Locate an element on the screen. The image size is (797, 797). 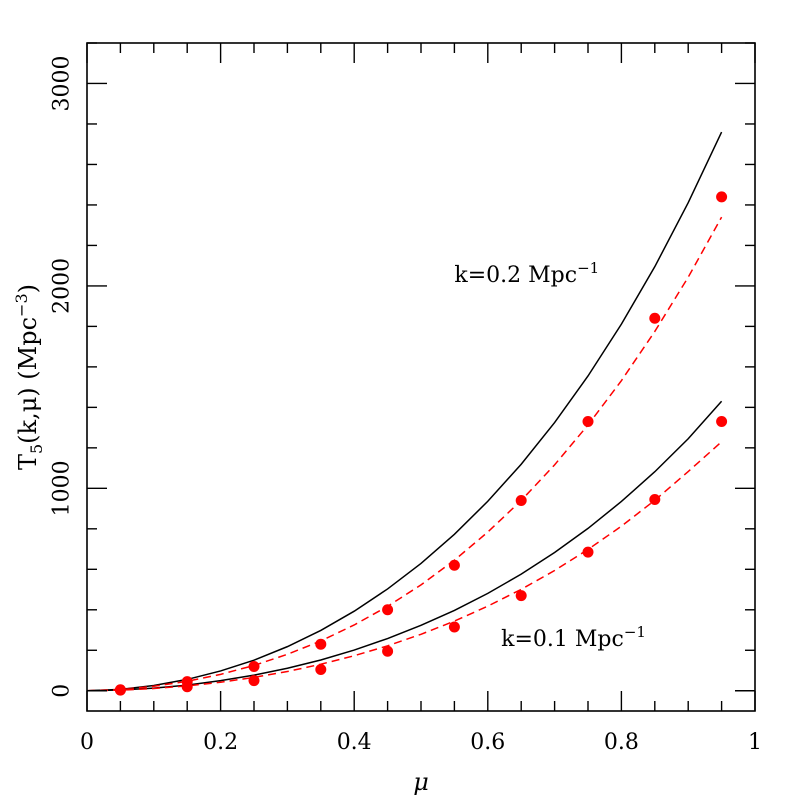
y-axis-label-units-open: (Mpc is located at coordinates (28, 348).